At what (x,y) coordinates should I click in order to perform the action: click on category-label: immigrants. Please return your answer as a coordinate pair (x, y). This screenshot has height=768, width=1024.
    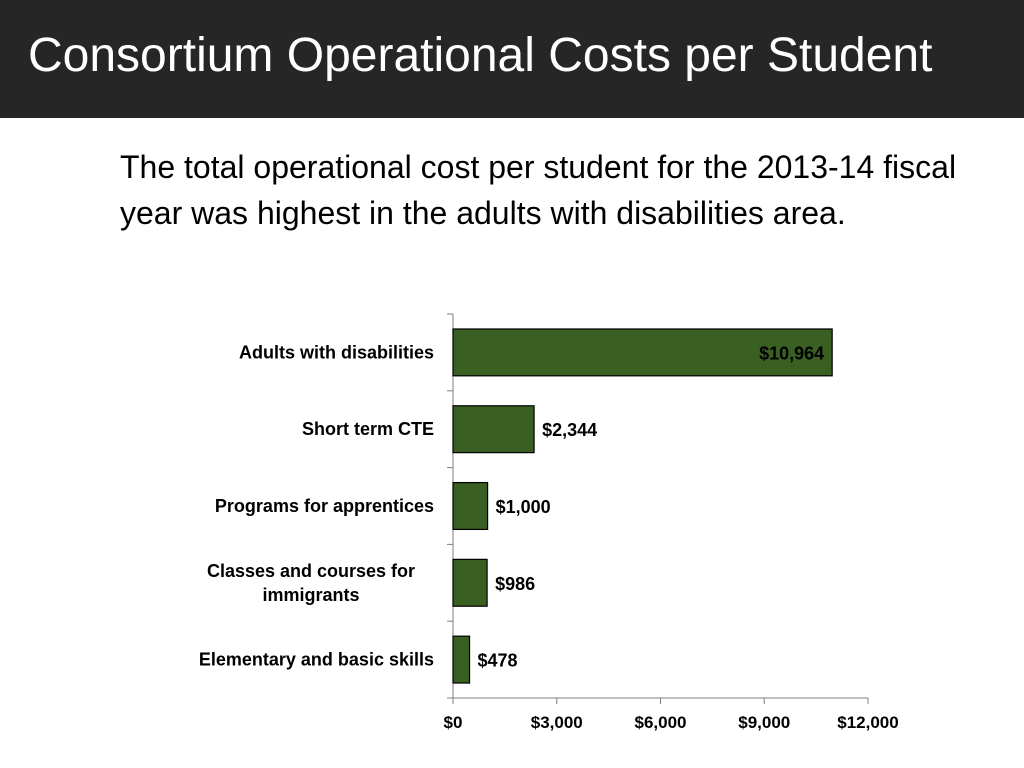
    Looking at the image, I should click on (310, 595).